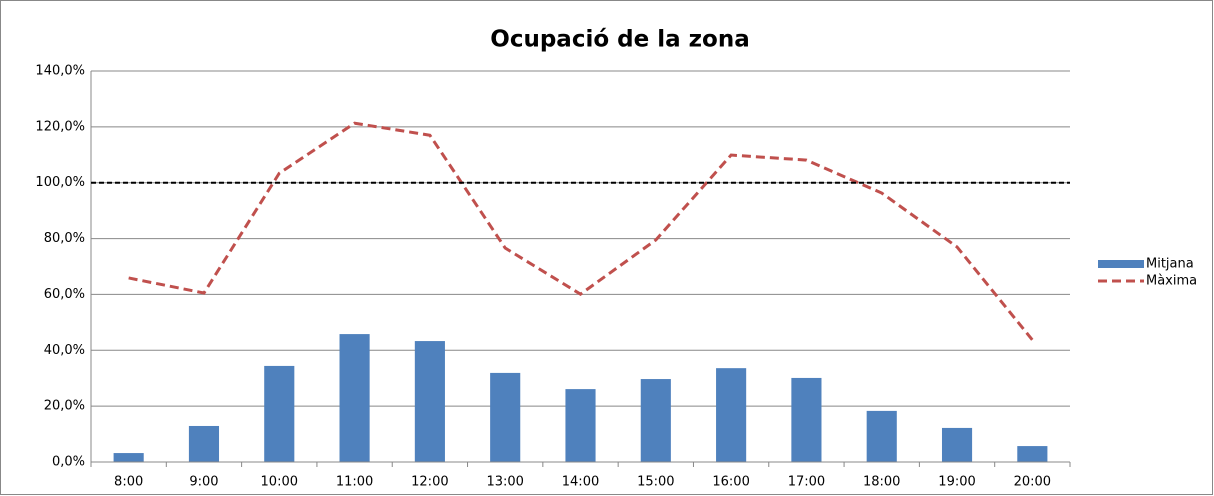 Image resolution: width=1214 pixels, height=496 pixels. What do you see at coordinates (60, 126) in the screenshot?
I see `y-tick-label: 120,0%` at bounding box center [60, 126].